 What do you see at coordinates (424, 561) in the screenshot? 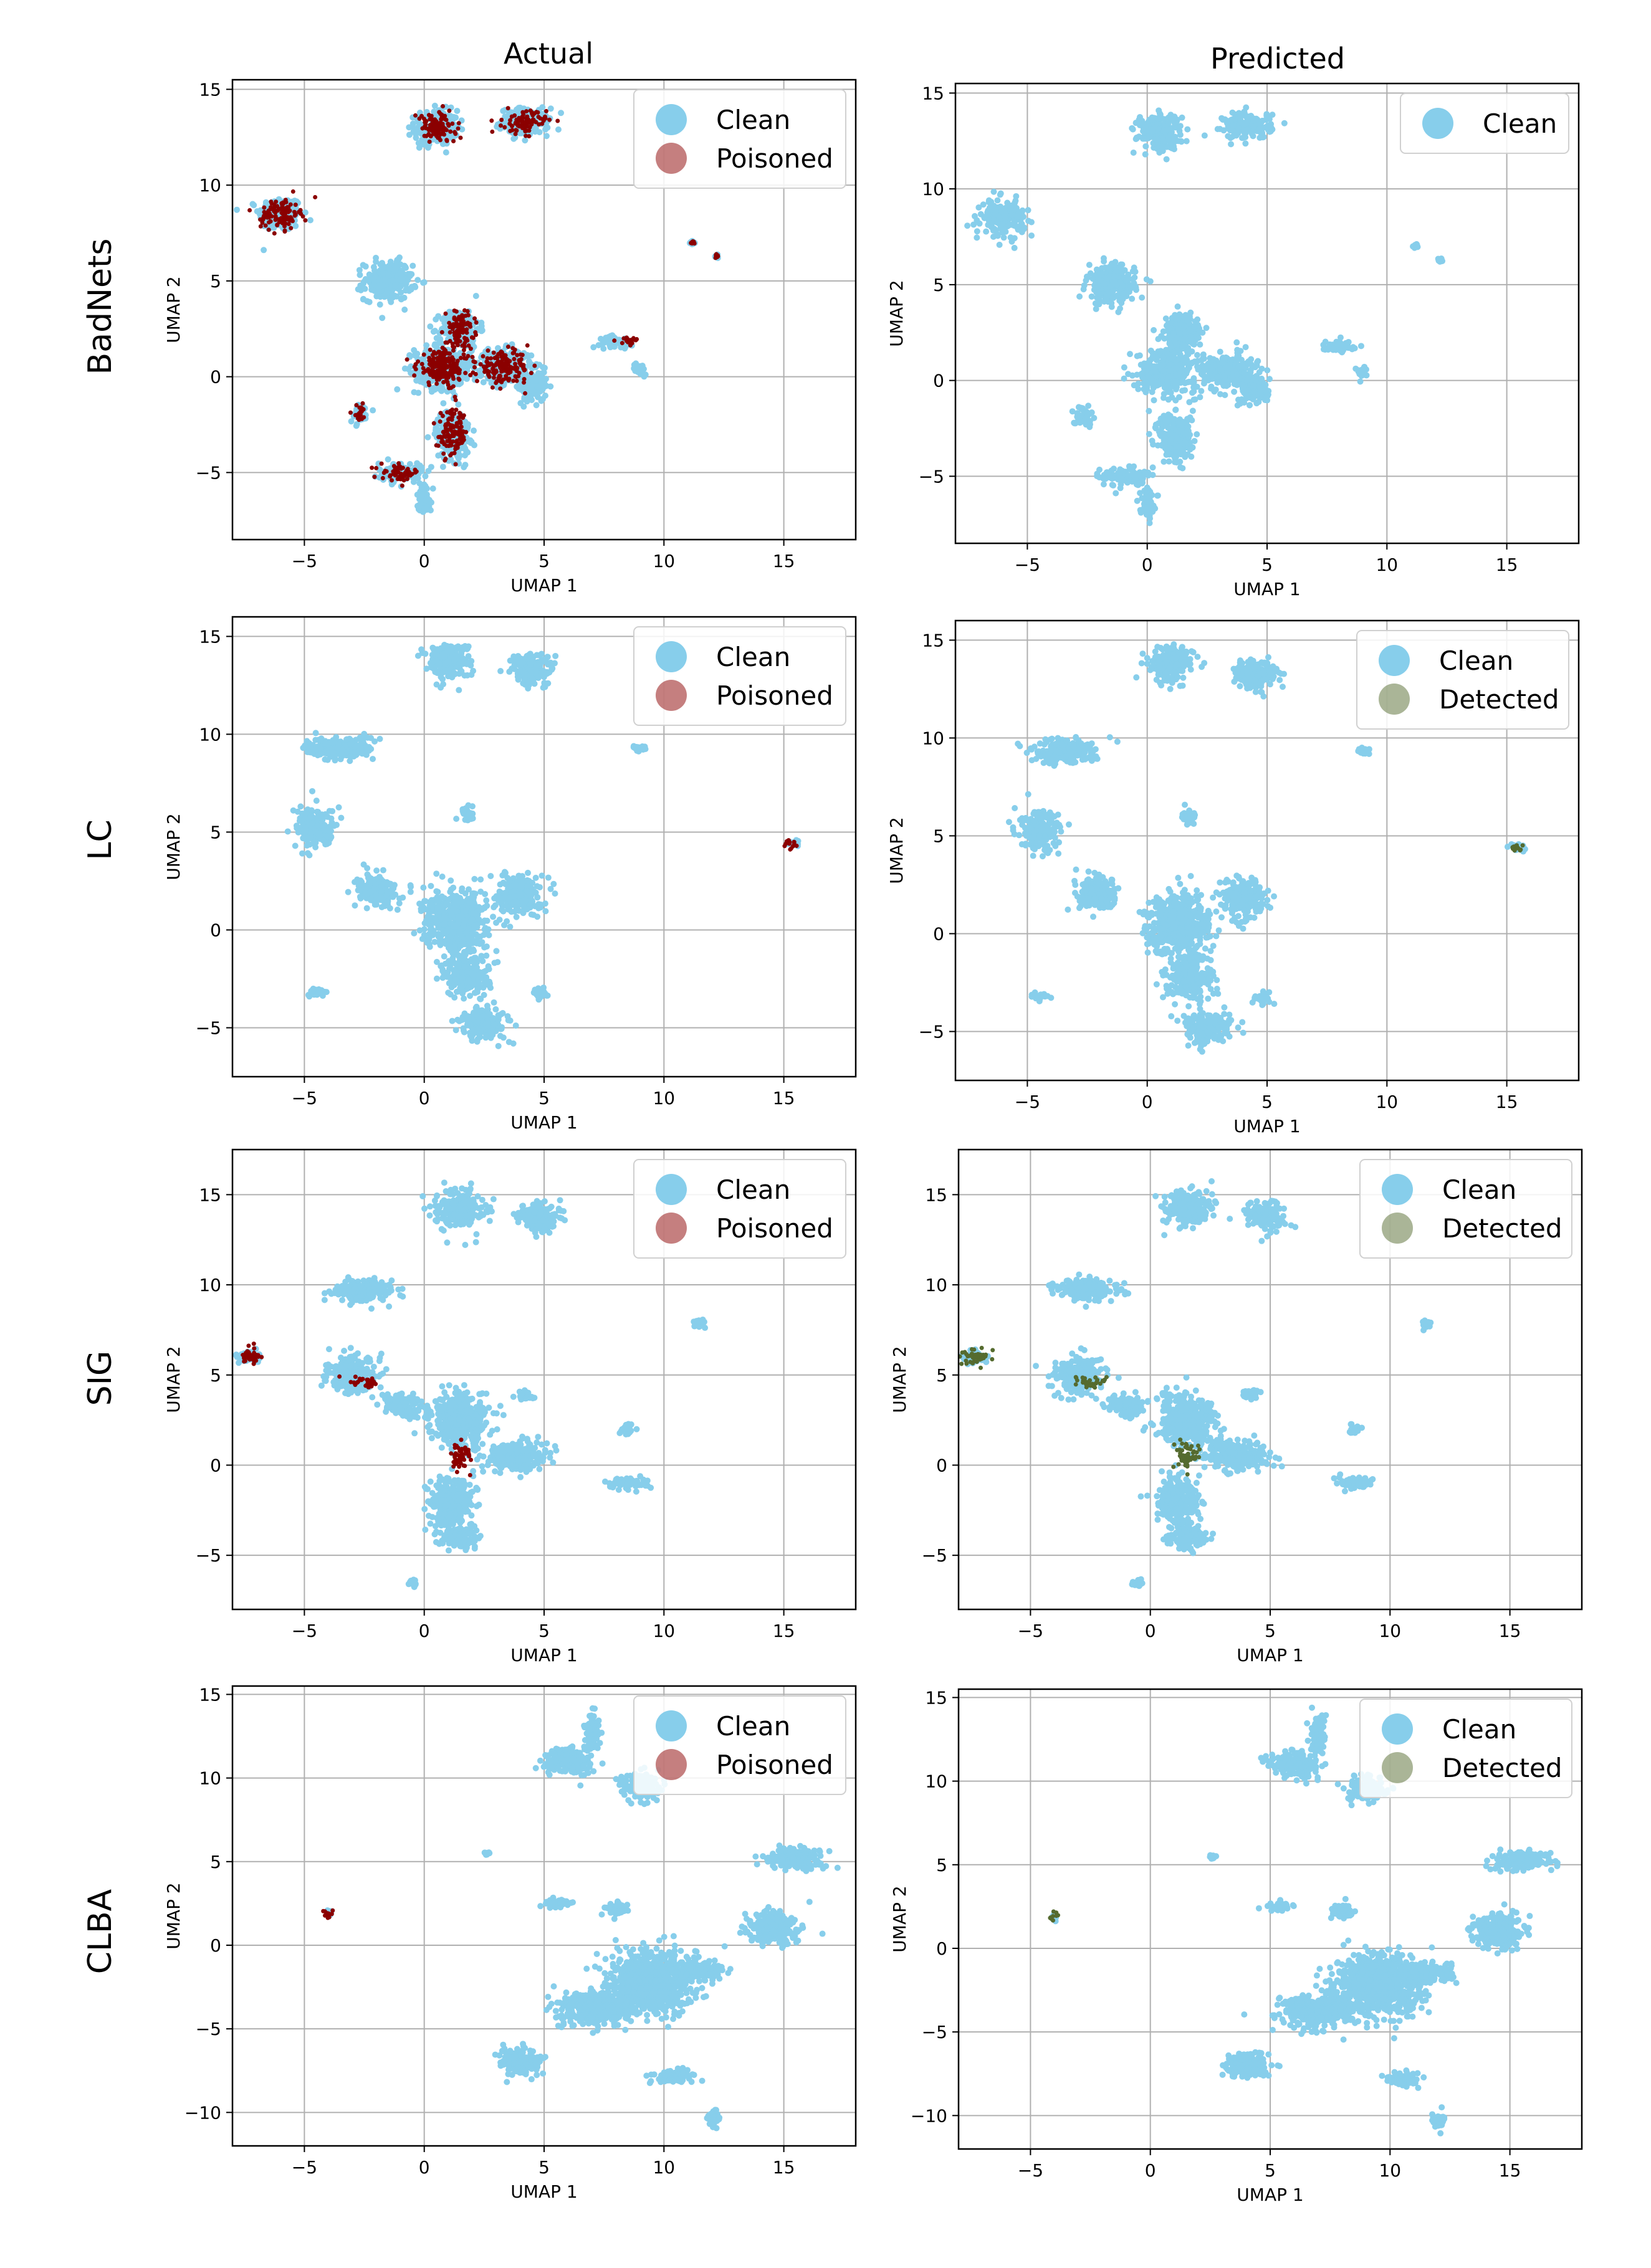
I see `x-tick-label: 0` at bounding box center [424, 561].